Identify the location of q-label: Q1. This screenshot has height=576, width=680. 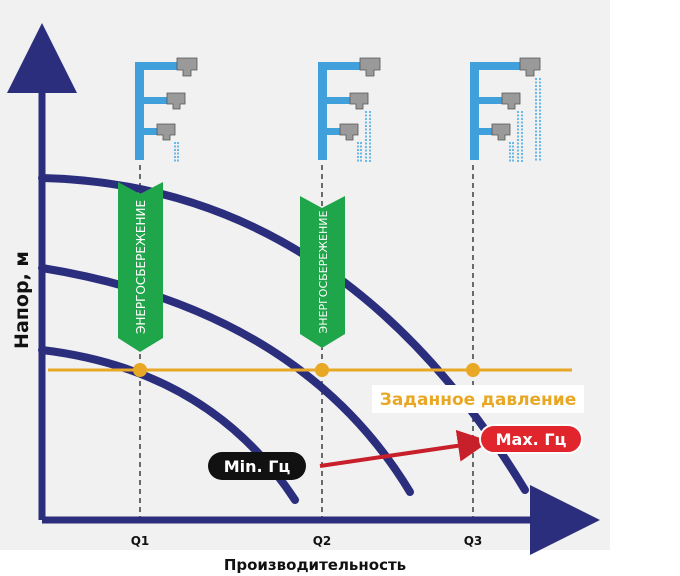
(140, 541).